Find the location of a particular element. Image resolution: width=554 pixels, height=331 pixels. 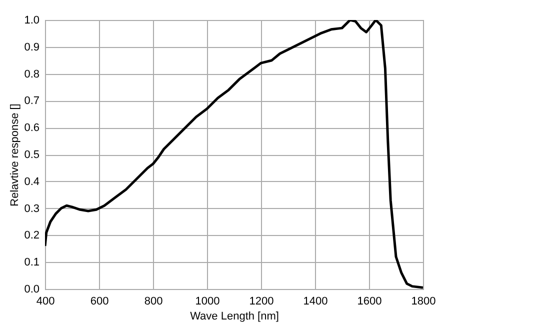

y-axis-title: Relavtive response [] is located at coordinates (15, 155).